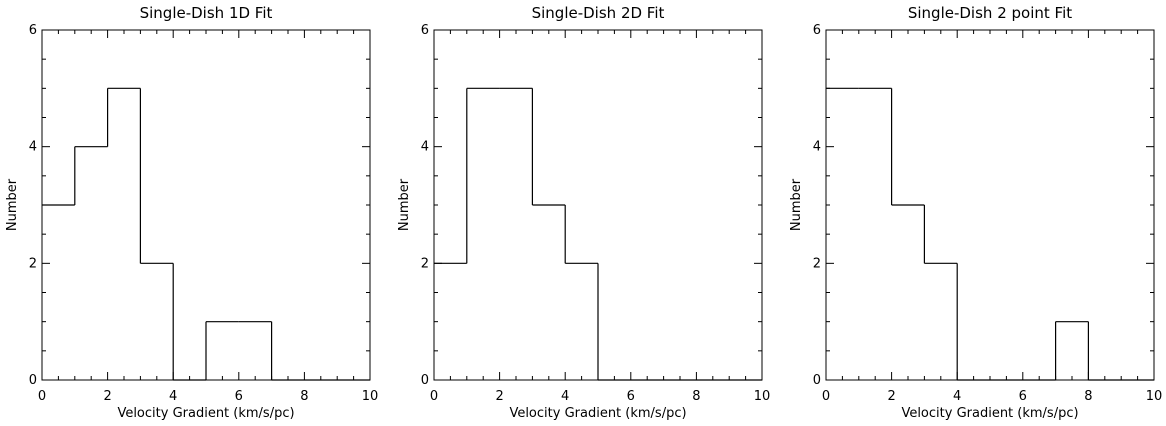  What do you see at coordinates (206, 13) in the screenshot?
I see `chart-title: Single-Dish 1D Fit` at bounding box center [206, 13].